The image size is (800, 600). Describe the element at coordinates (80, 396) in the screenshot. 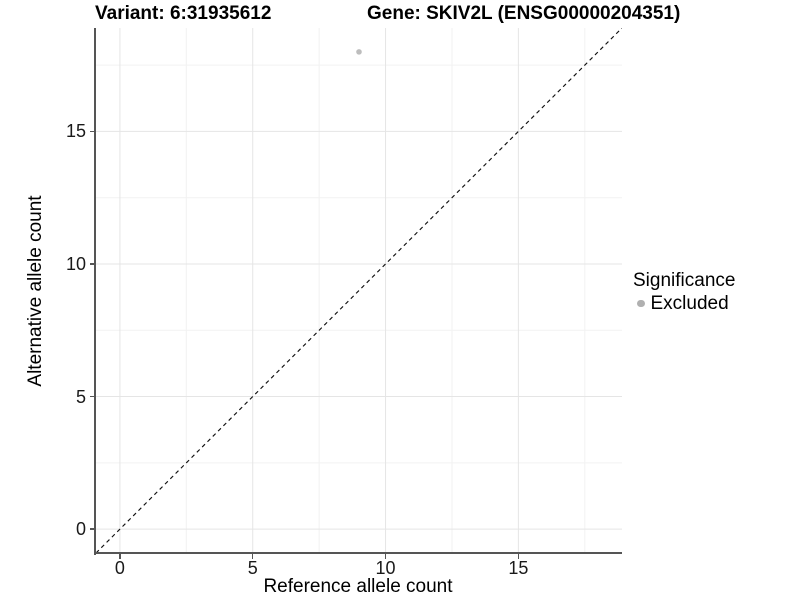

I see `y-tick-label: 5` at that location.